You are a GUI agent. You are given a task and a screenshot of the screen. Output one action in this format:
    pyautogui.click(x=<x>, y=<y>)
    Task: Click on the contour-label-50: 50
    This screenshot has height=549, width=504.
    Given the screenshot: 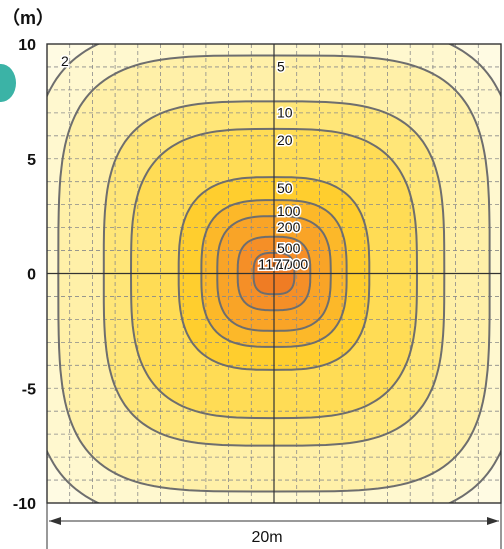 What is the action you would take?
    pyautogui.click(x=285, y=188)
    